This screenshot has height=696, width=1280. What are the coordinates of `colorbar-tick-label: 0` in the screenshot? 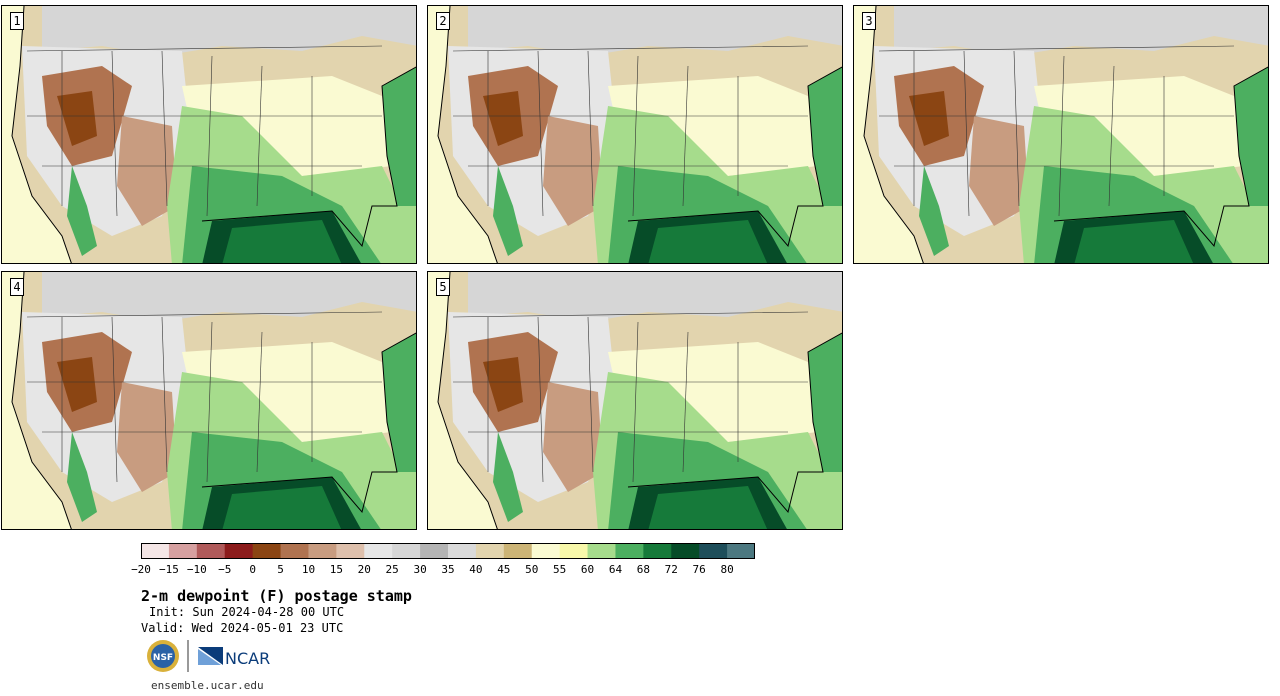 It's located at (252, 569).